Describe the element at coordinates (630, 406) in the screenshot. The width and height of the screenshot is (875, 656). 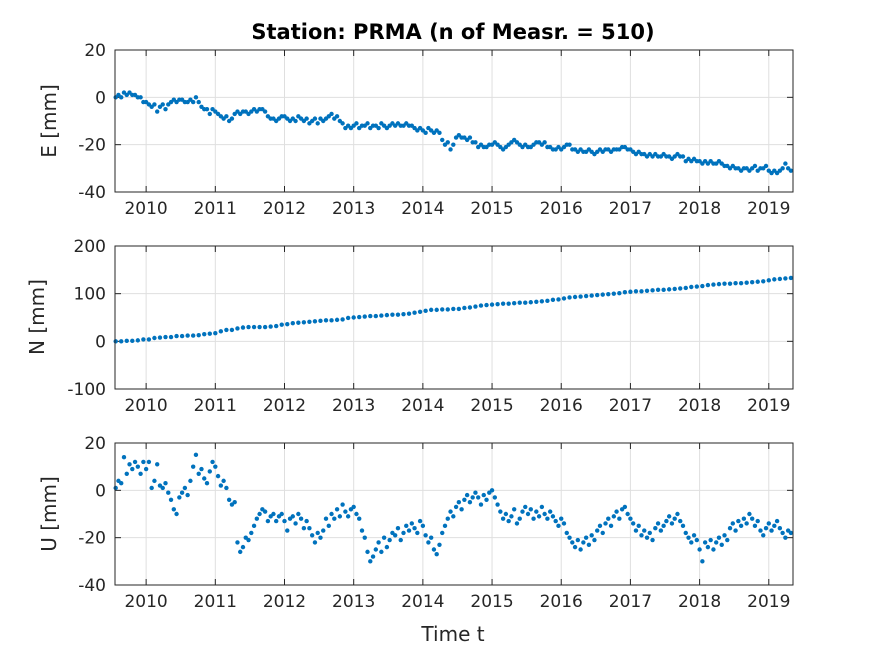
I see `x-tick-label-n-7: 2017` at that location.